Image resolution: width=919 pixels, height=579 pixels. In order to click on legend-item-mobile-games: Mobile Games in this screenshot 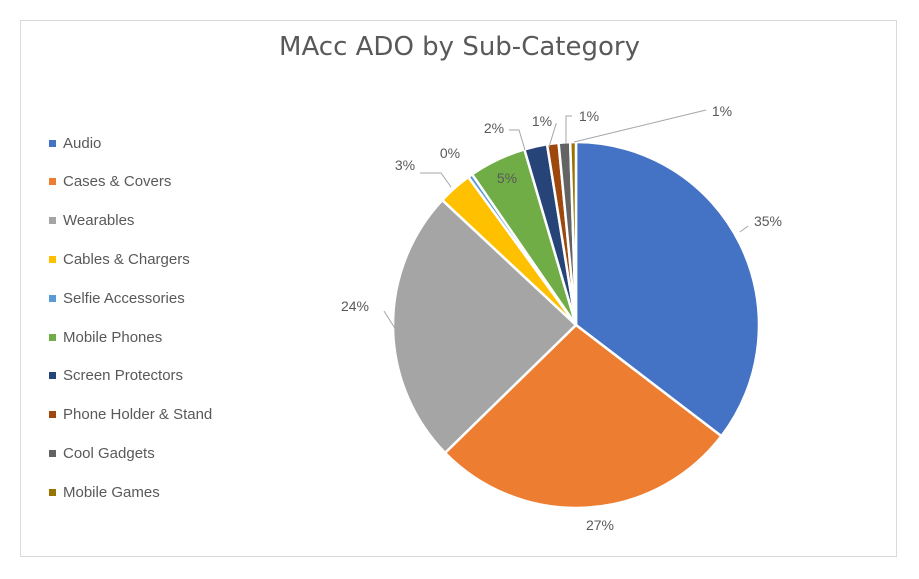, I will do `click(104, 492)`.